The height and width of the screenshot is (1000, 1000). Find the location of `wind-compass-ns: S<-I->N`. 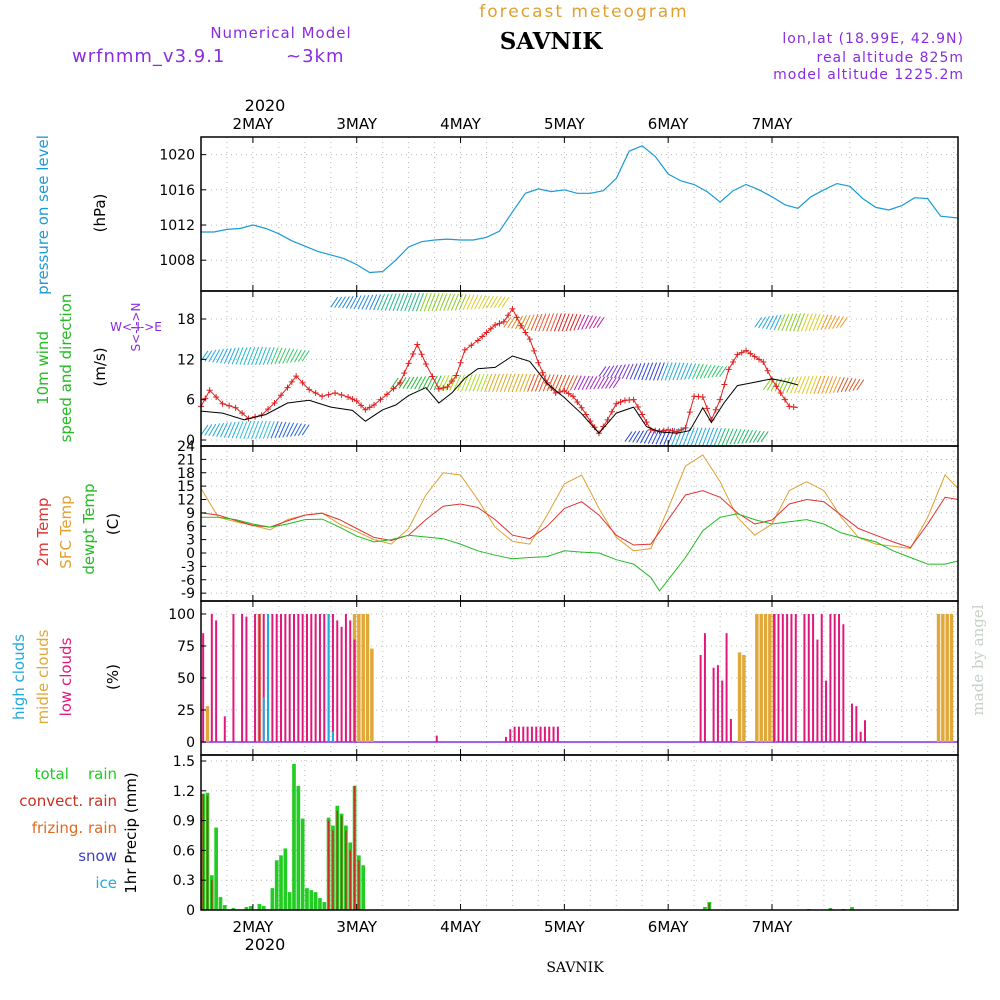

wind-compass-ns: S<-I->N is located at coordinates (136, 327).